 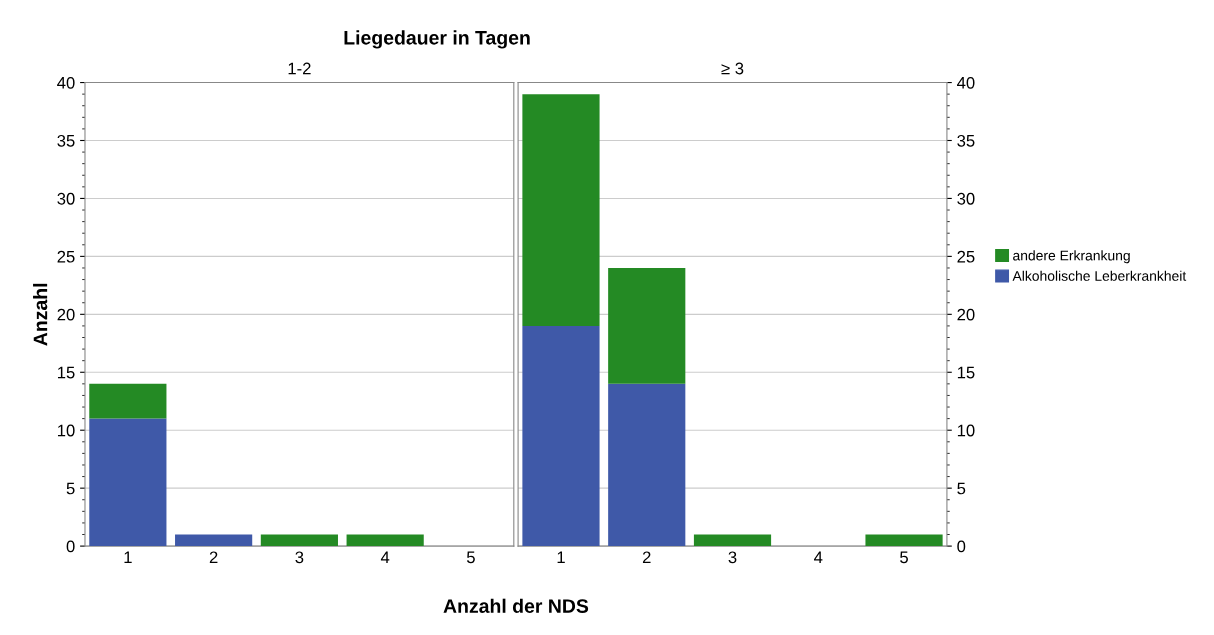 I want to click on legend-label: Alkoholische Leberkrankheit, so click(x=1099, y=275).